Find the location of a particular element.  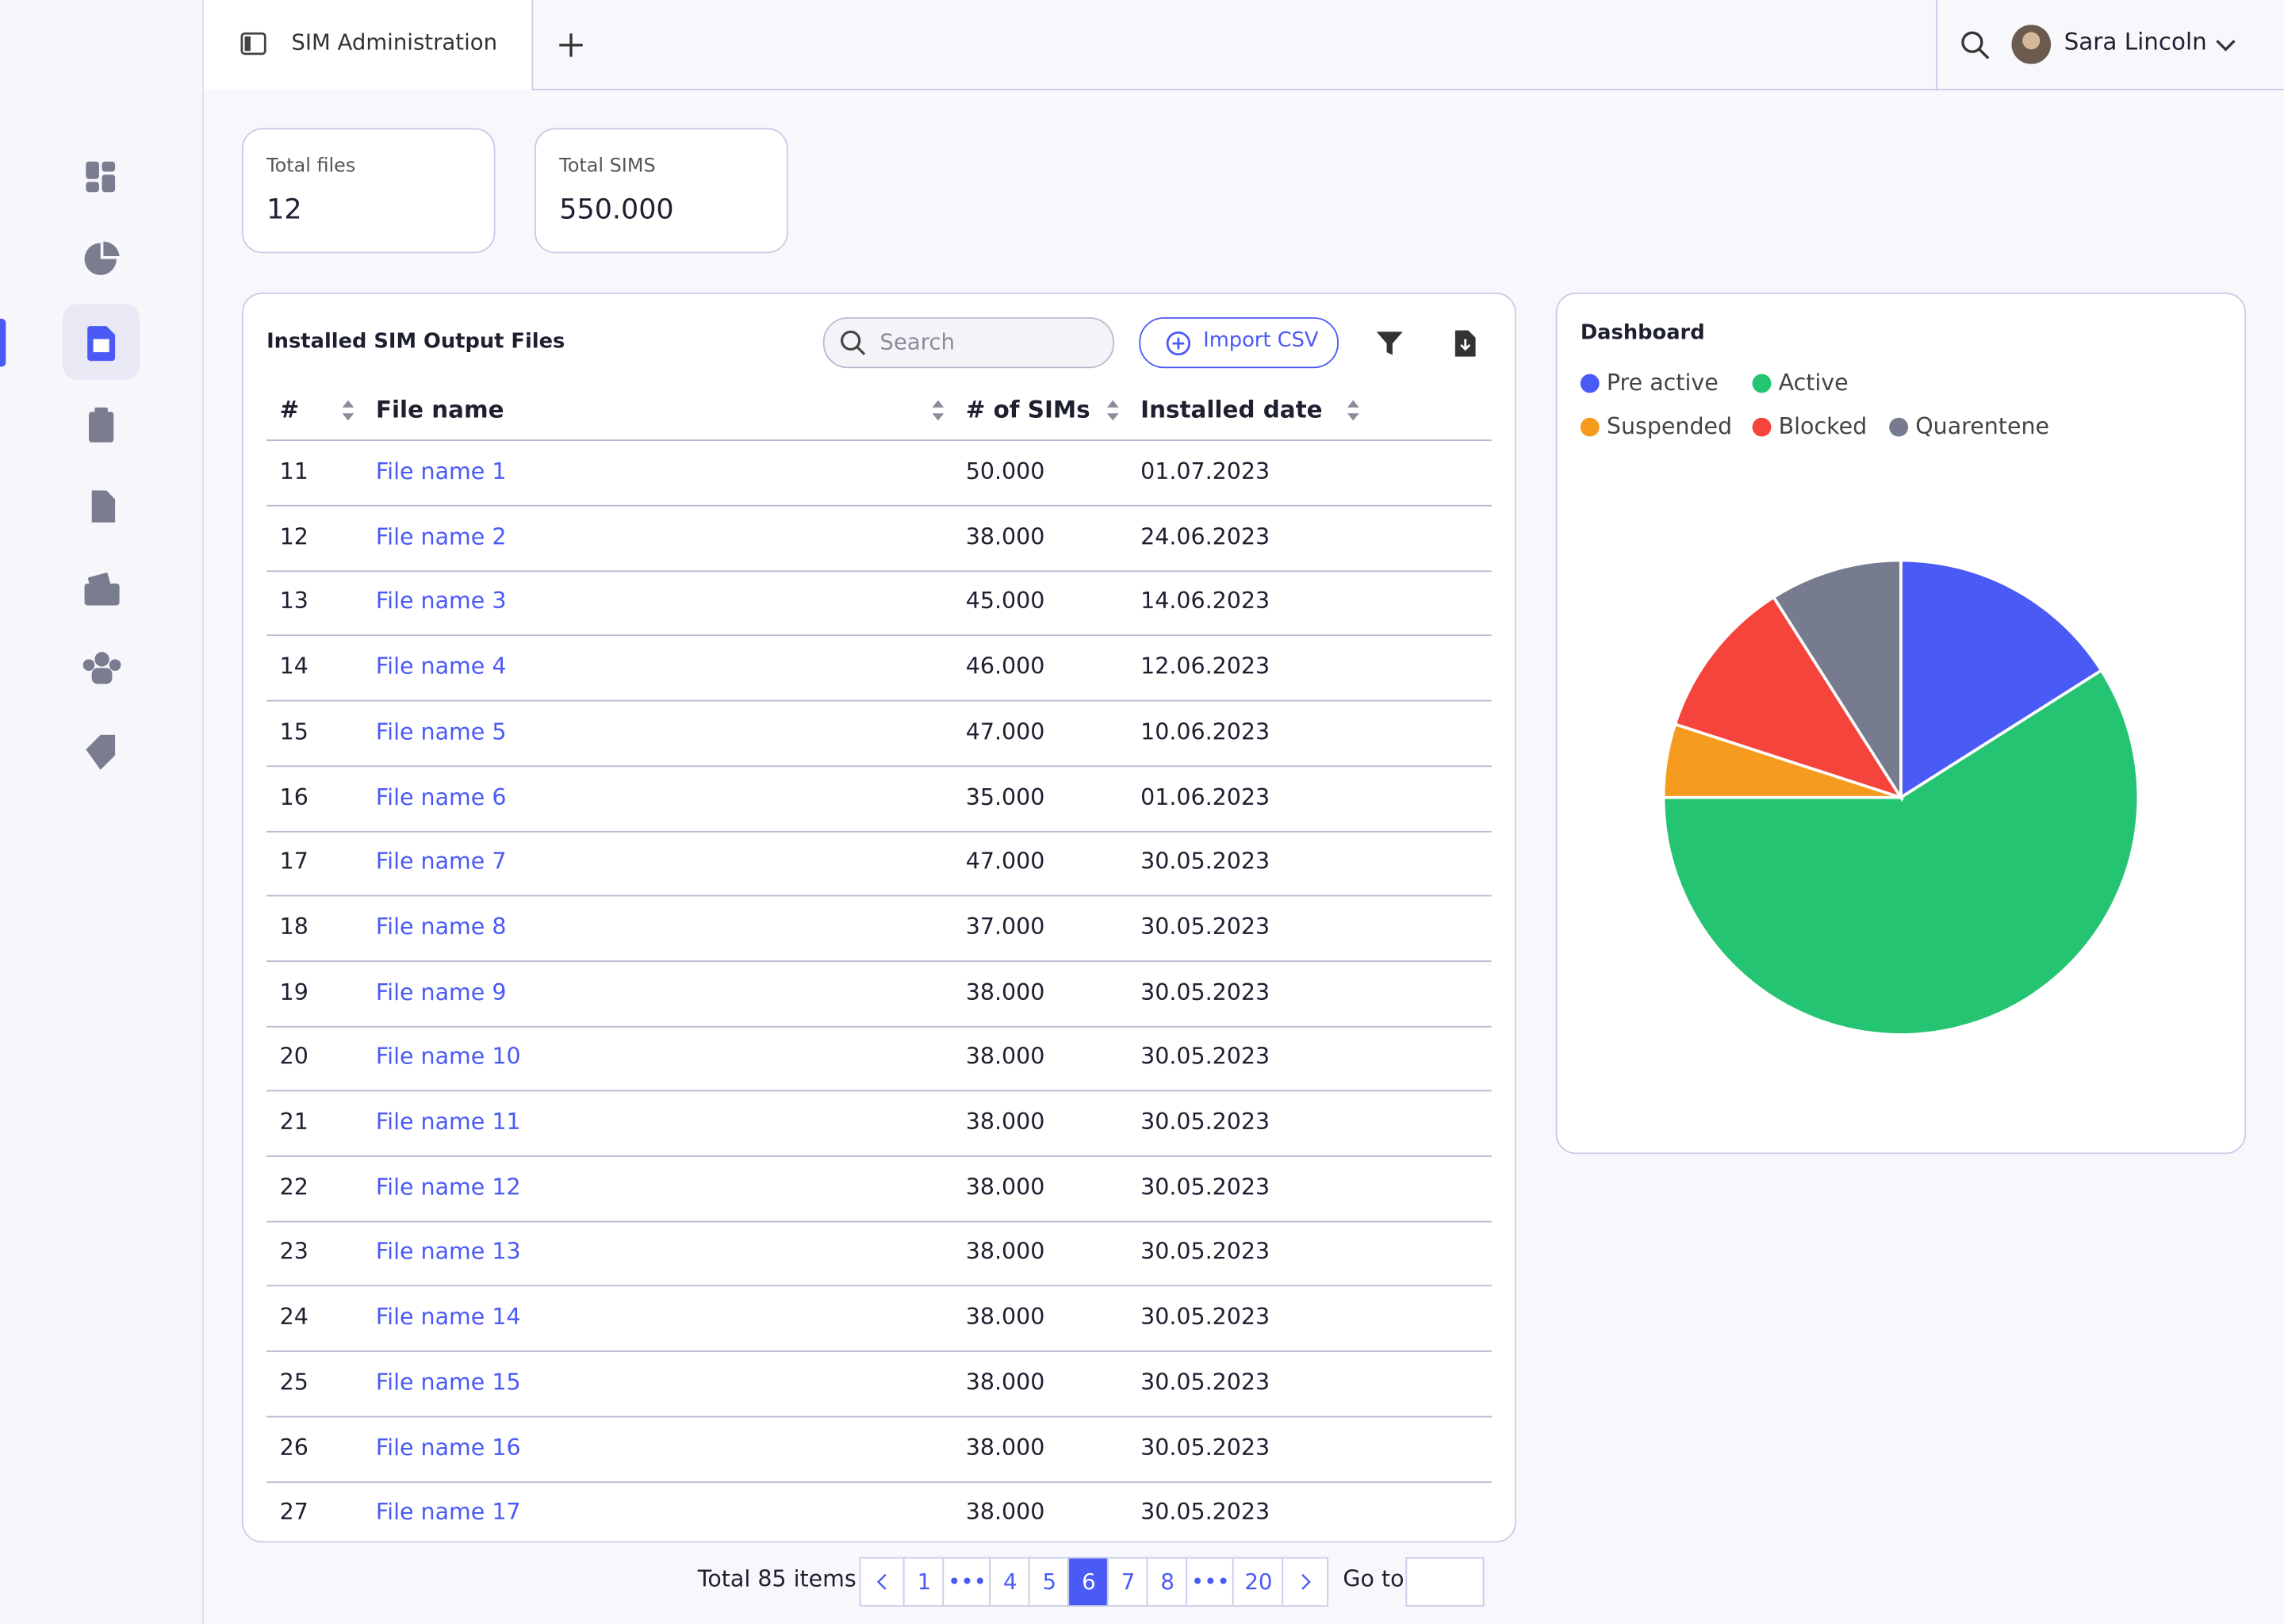

add-tab is located at coordinates (571, 45).